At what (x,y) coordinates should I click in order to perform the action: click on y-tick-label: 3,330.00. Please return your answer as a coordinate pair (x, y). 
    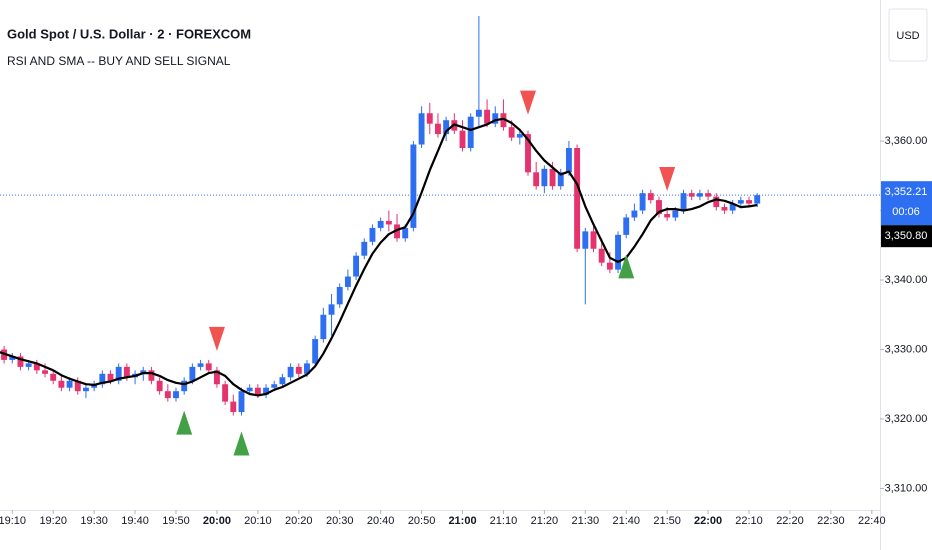
    Looking at the image, I should click on (906, 349).